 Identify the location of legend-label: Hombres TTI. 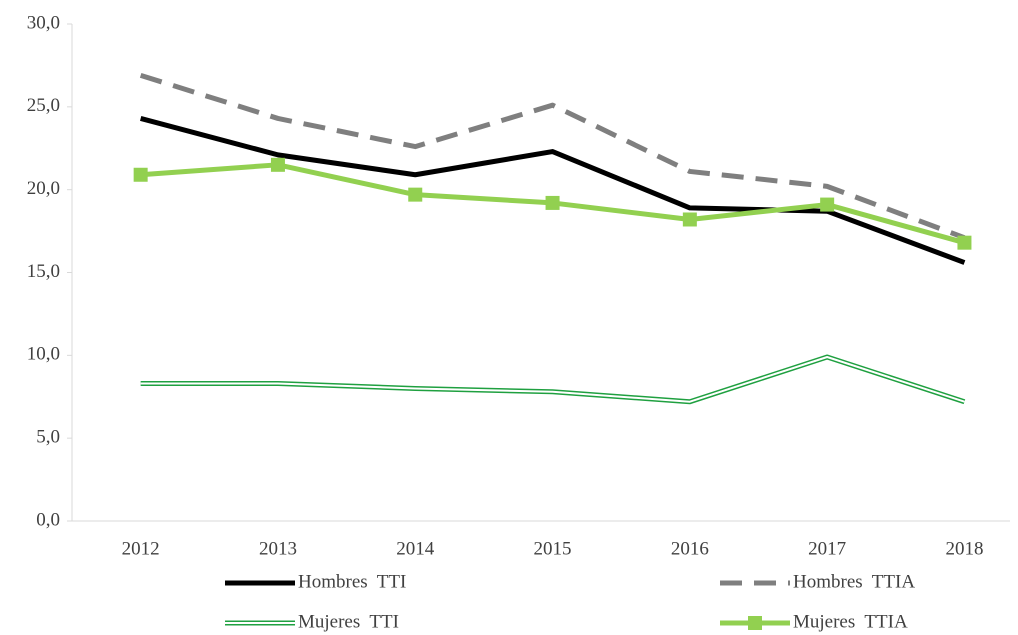
(352, 581).